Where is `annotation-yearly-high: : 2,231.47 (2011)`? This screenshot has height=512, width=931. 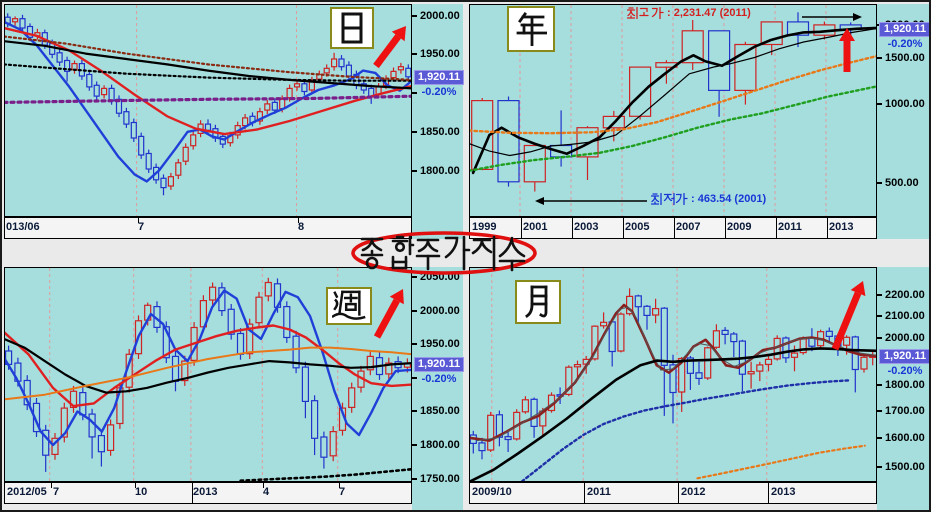 annotation-yearly-high: : 2,231.47 (2011) is located at coordinates (689, 13).